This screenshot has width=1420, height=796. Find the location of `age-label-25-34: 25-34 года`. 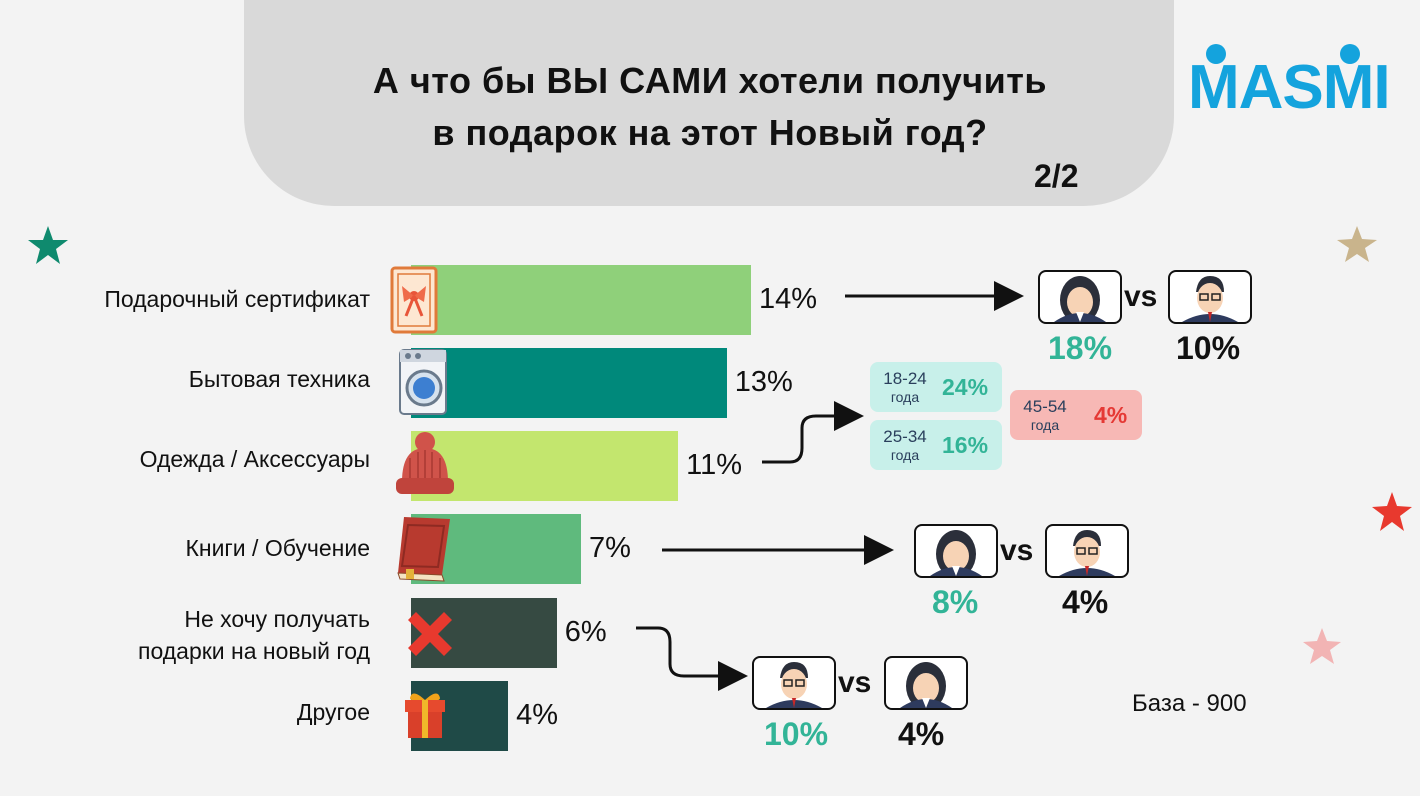

age-label-25-34: 25-34 года is located at coordinates (905, 445).